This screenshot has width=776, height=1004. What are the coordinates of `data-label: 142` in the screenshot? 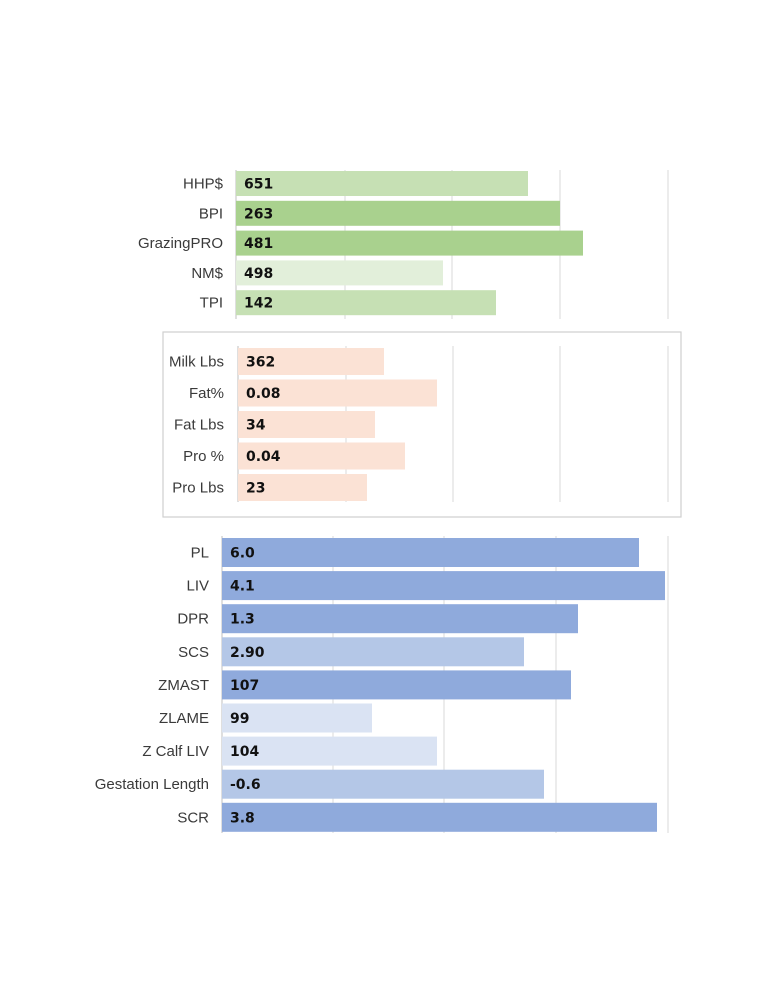 It's located at (258, 304).